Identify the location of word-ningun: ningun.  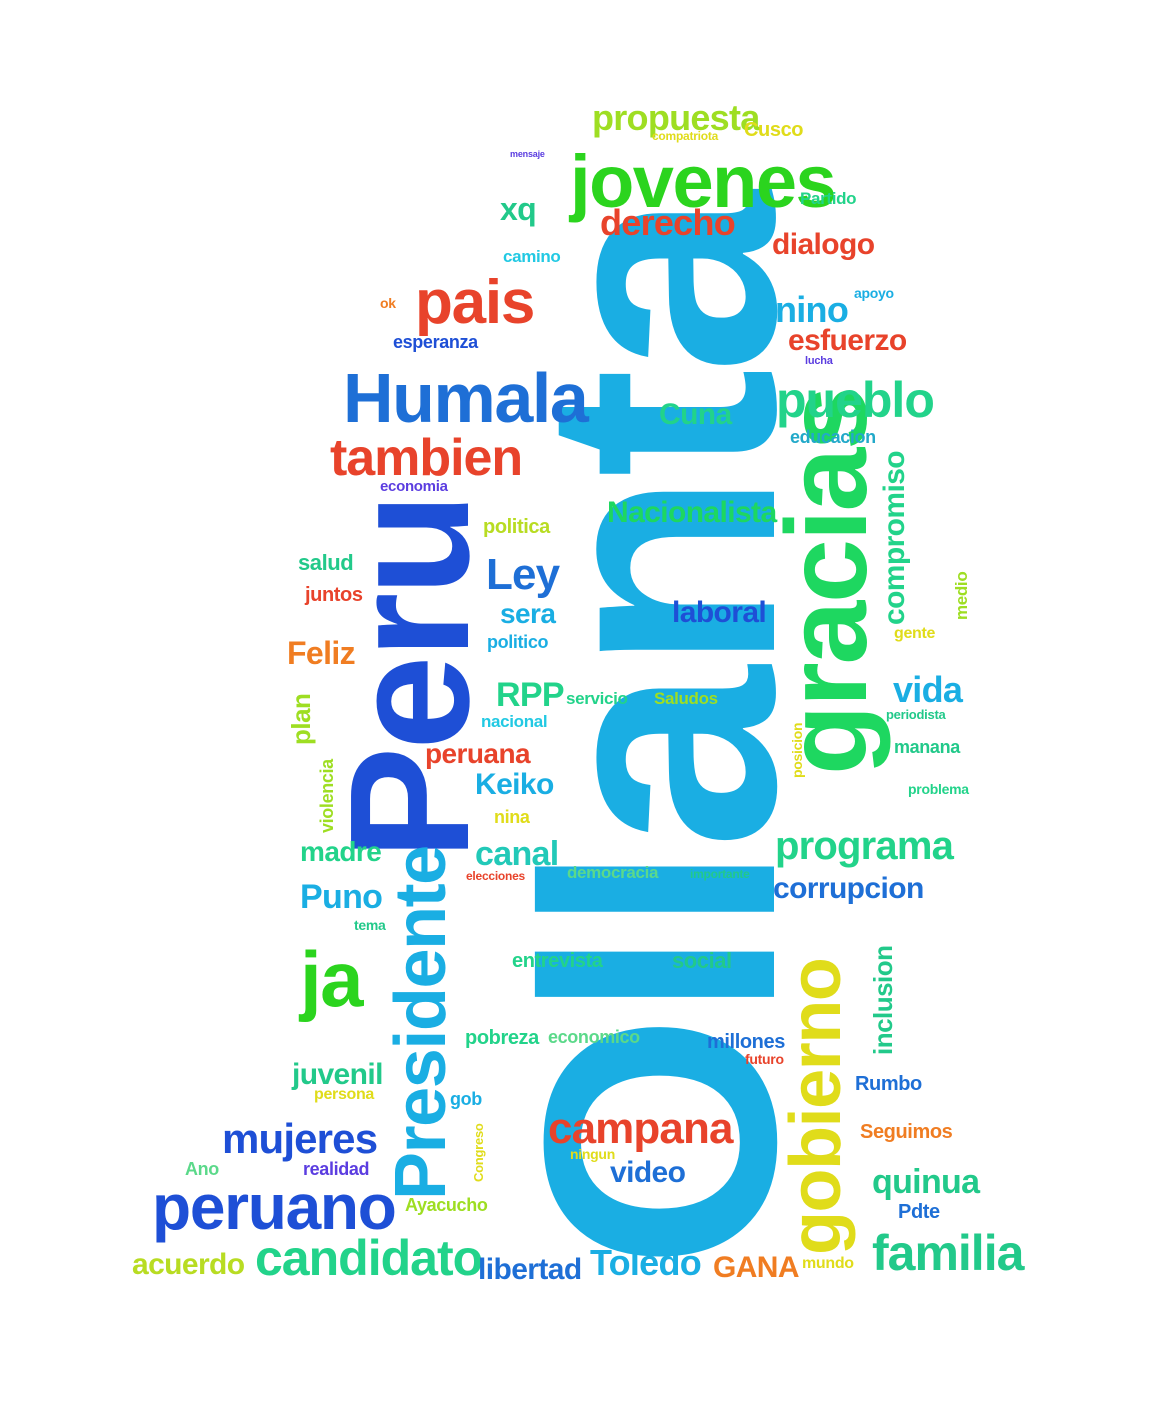
(592, 1154).